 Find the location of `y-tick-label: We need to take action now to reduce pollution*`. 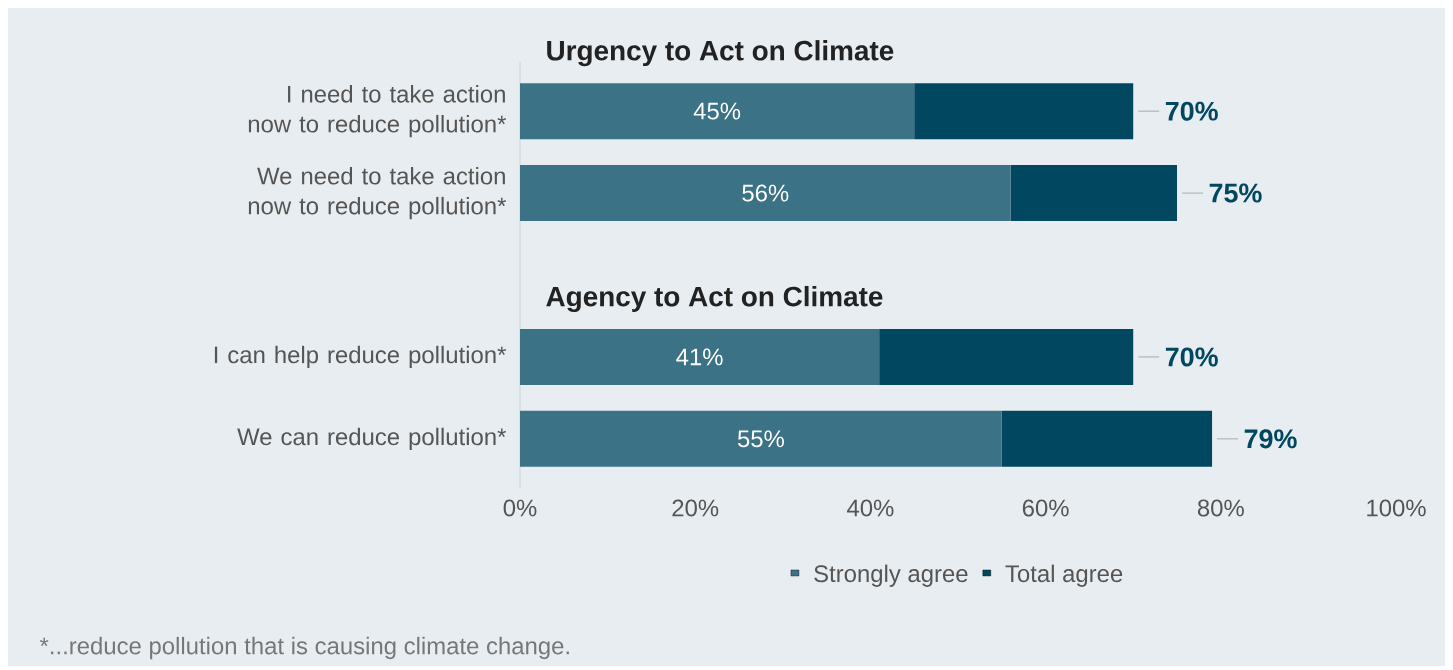

y-tick-label: We need to take action now to reduce pollution* is located at coordinates (377, 193).